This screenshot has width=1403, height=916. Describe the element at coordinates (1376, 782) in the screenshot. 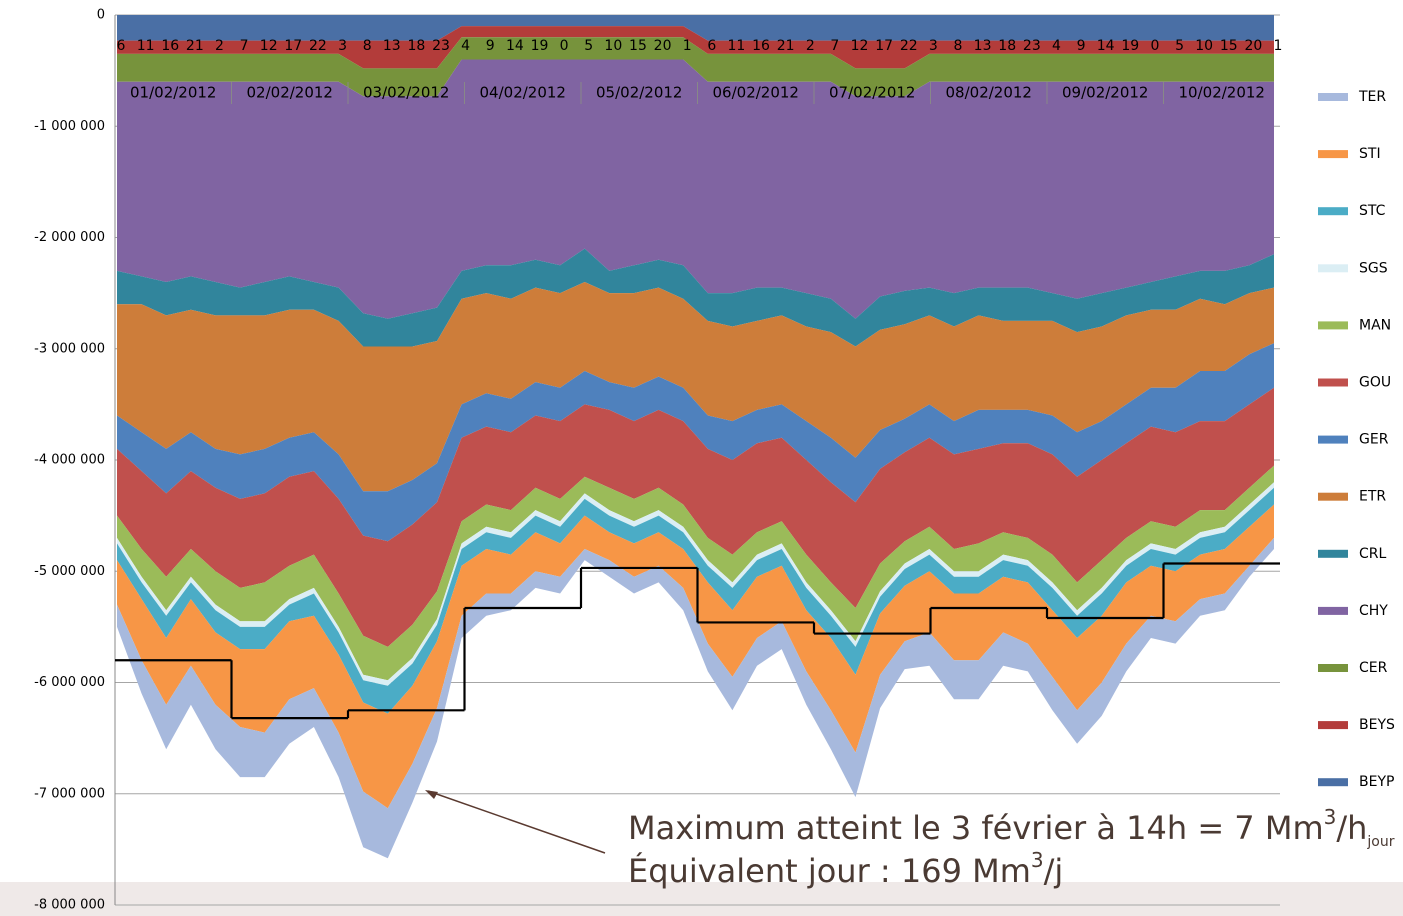

I see `legend-label: BEYP` at that location.